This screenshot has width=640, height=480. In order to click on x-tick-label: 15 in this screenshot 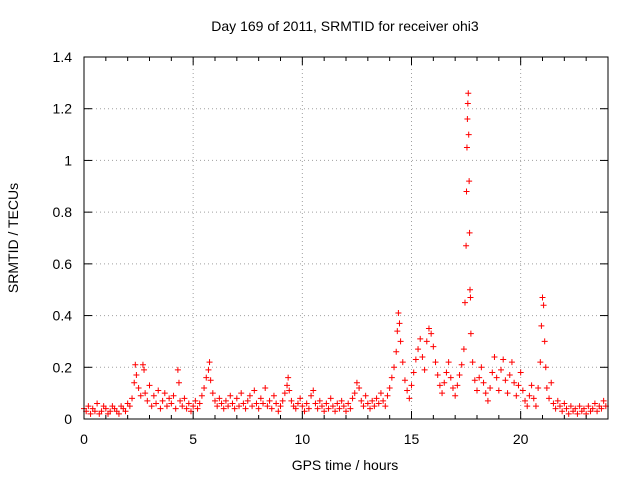, I will do `click(412, 439)`.